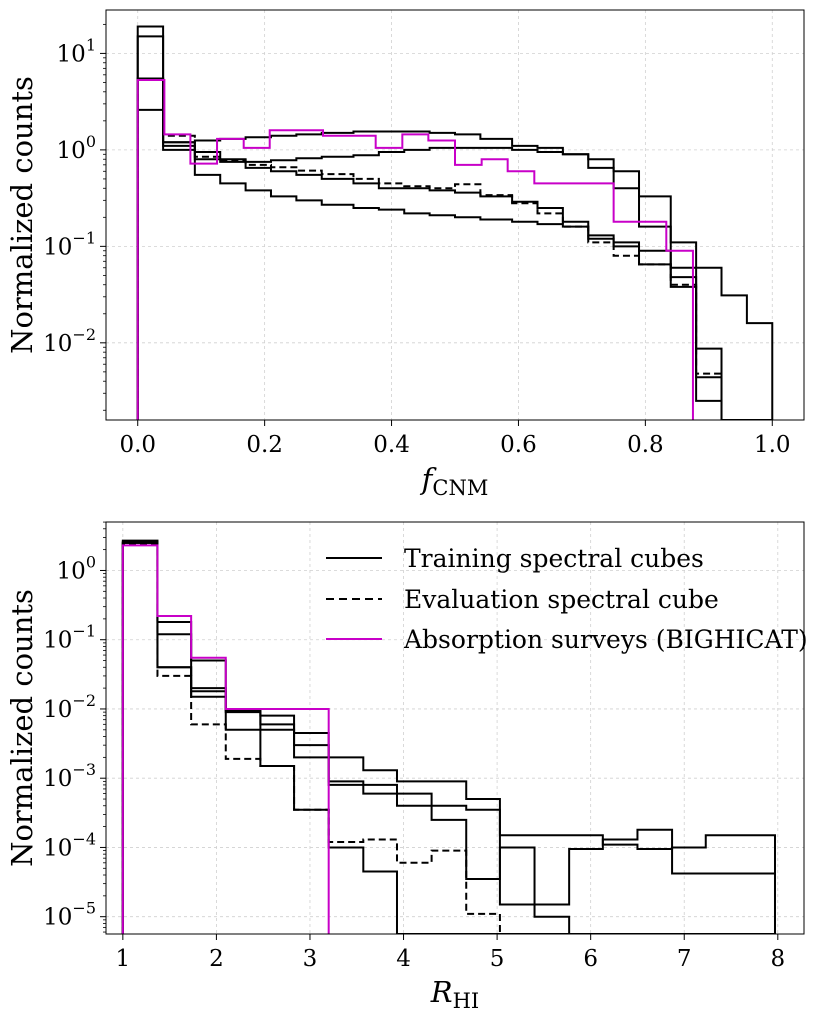 Image resolution: width=813 pixels, height=1017 pixels. Describe the element at coordinates (264, 445) in the screenshot. I see `top-x-tick-label: 0.2` at that location.